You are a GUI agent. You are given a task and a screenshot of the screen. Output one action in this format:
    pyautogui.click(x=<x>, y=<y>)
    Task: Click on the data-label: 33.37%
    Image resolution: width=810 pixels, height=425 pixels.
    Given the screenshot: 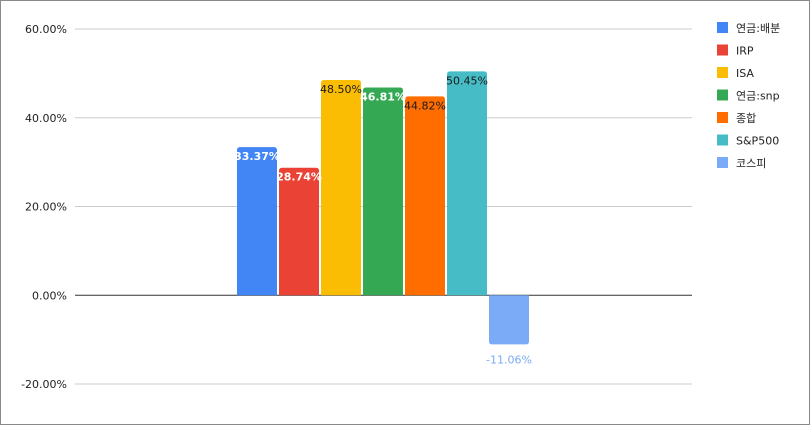 What is the action you would take?
    pyautogui.click(x=257, y=156)
    